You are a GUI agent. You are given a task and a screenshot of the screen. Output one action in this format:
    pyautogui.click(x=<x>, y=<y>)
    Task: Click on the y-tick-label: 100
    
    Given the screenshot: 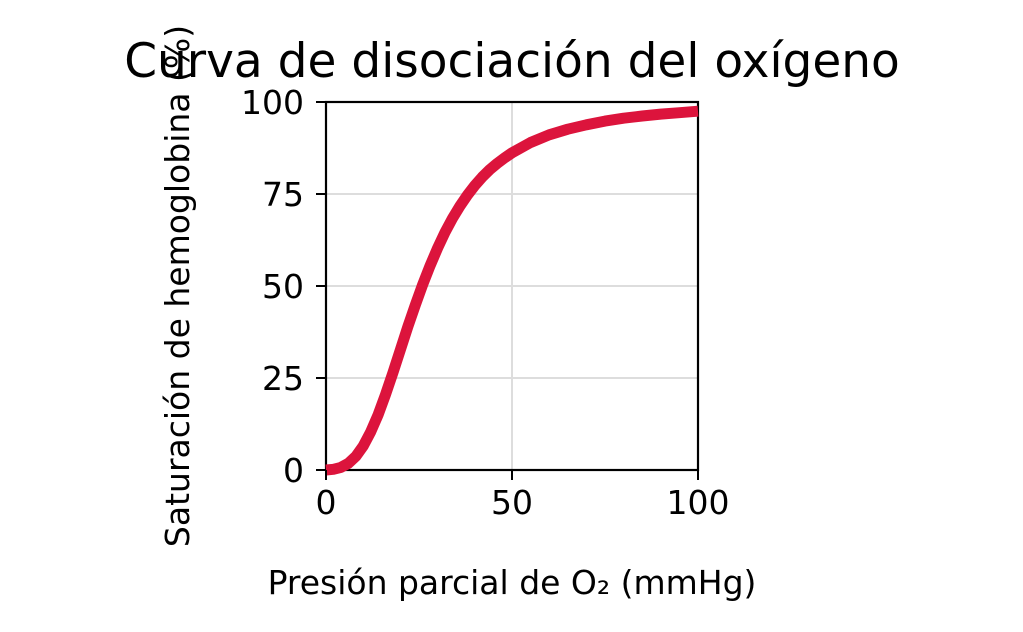 What is the action you would take?
    pyautogui.click(x=272, y=102)
    